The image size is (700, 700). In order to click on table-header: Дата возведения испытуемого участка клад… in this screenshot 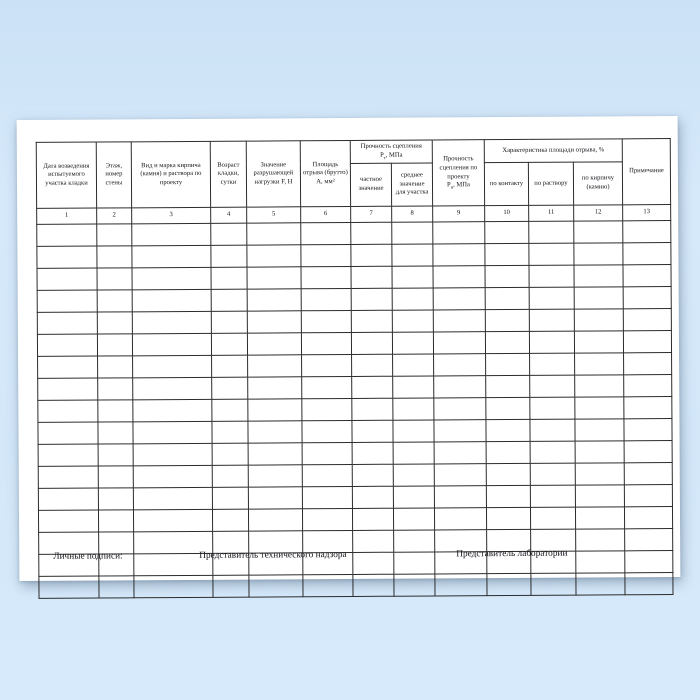, I will do `click(353, 181)`.